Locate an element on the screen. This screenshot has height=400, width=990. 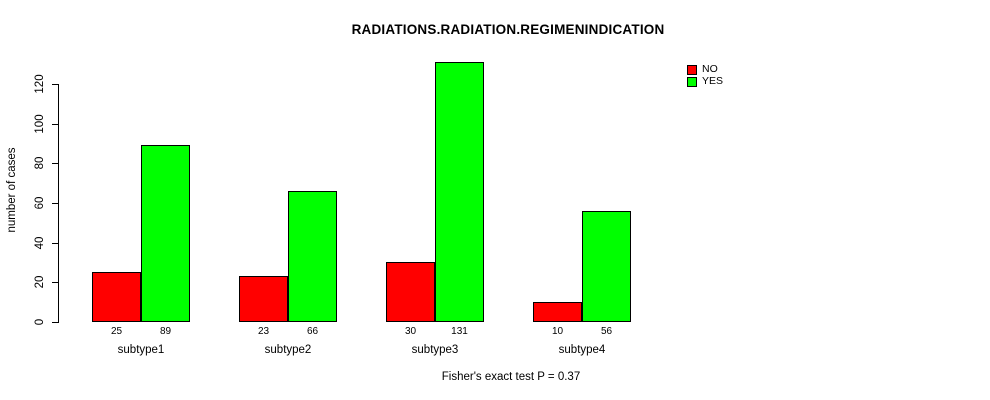
legend-item: NO is located at coordinates (705, 69).